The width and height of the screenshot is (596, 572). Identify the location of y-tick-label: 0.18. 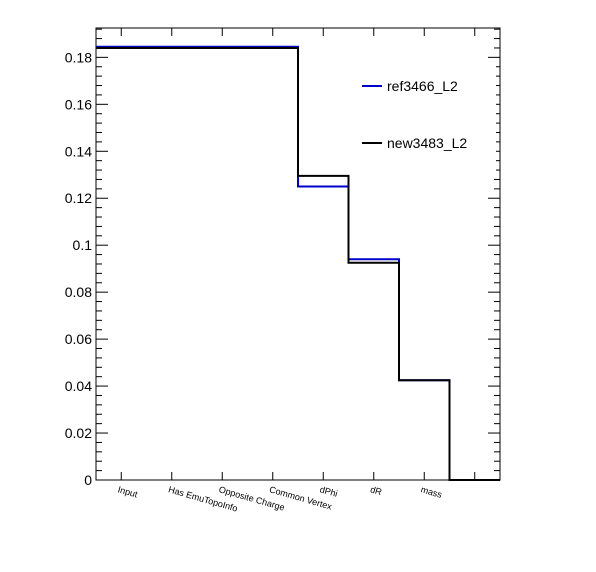
(78, 57).